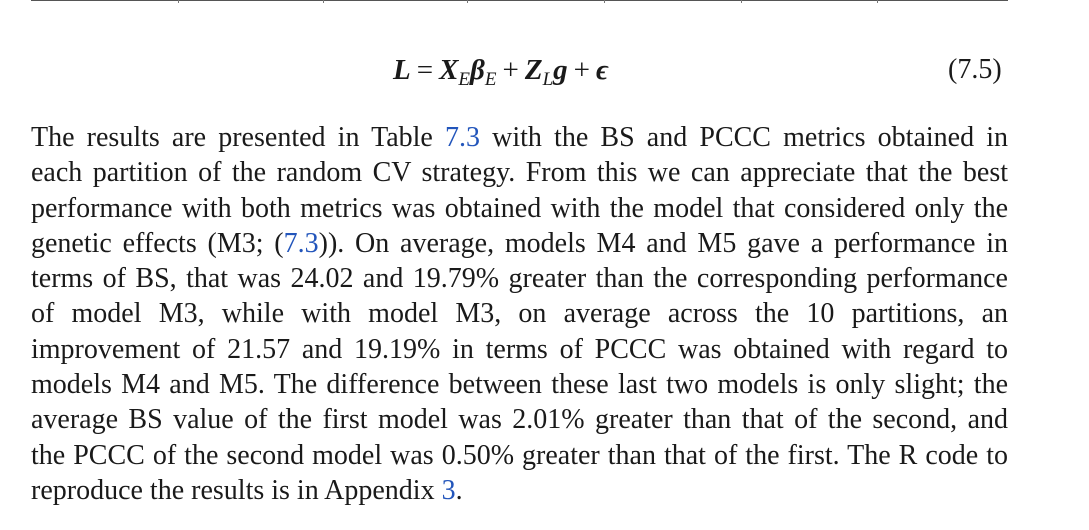  I want to click on equation-block: L = XEβE + ZLg + ϵ (7.5), so click(544, 70).